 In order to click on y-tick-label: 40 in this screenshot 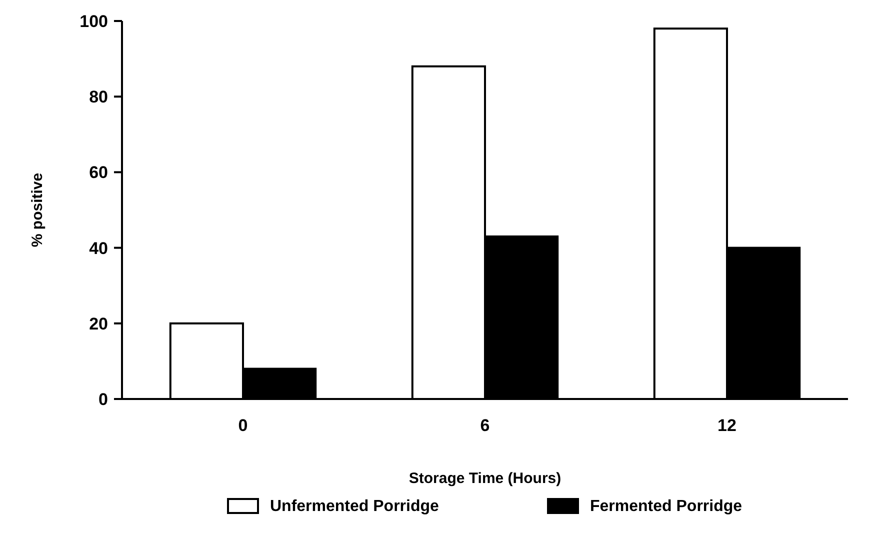, I will do `click(98, 248)`.